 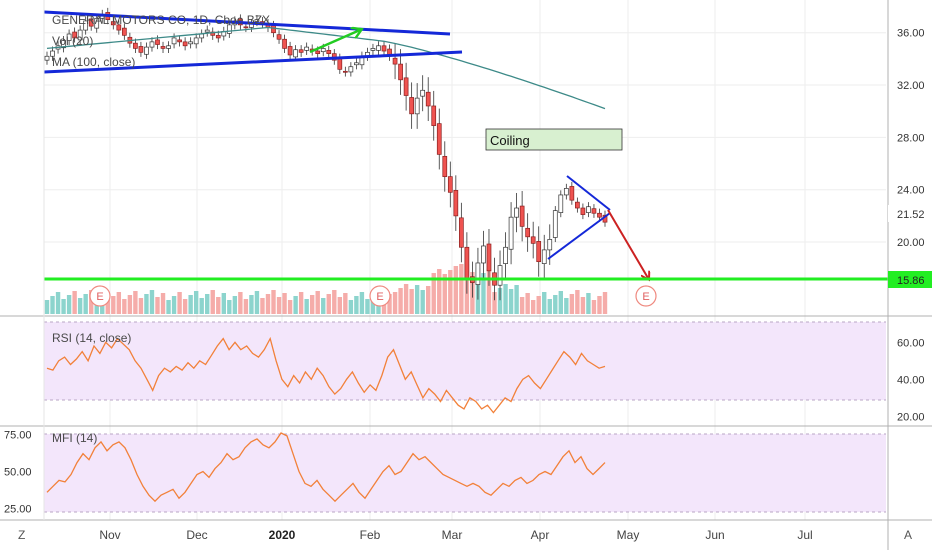 What do you see at coordinates (465, 361) in the screenshot?
I see `rsi-band` at bounding box center [465, 361].